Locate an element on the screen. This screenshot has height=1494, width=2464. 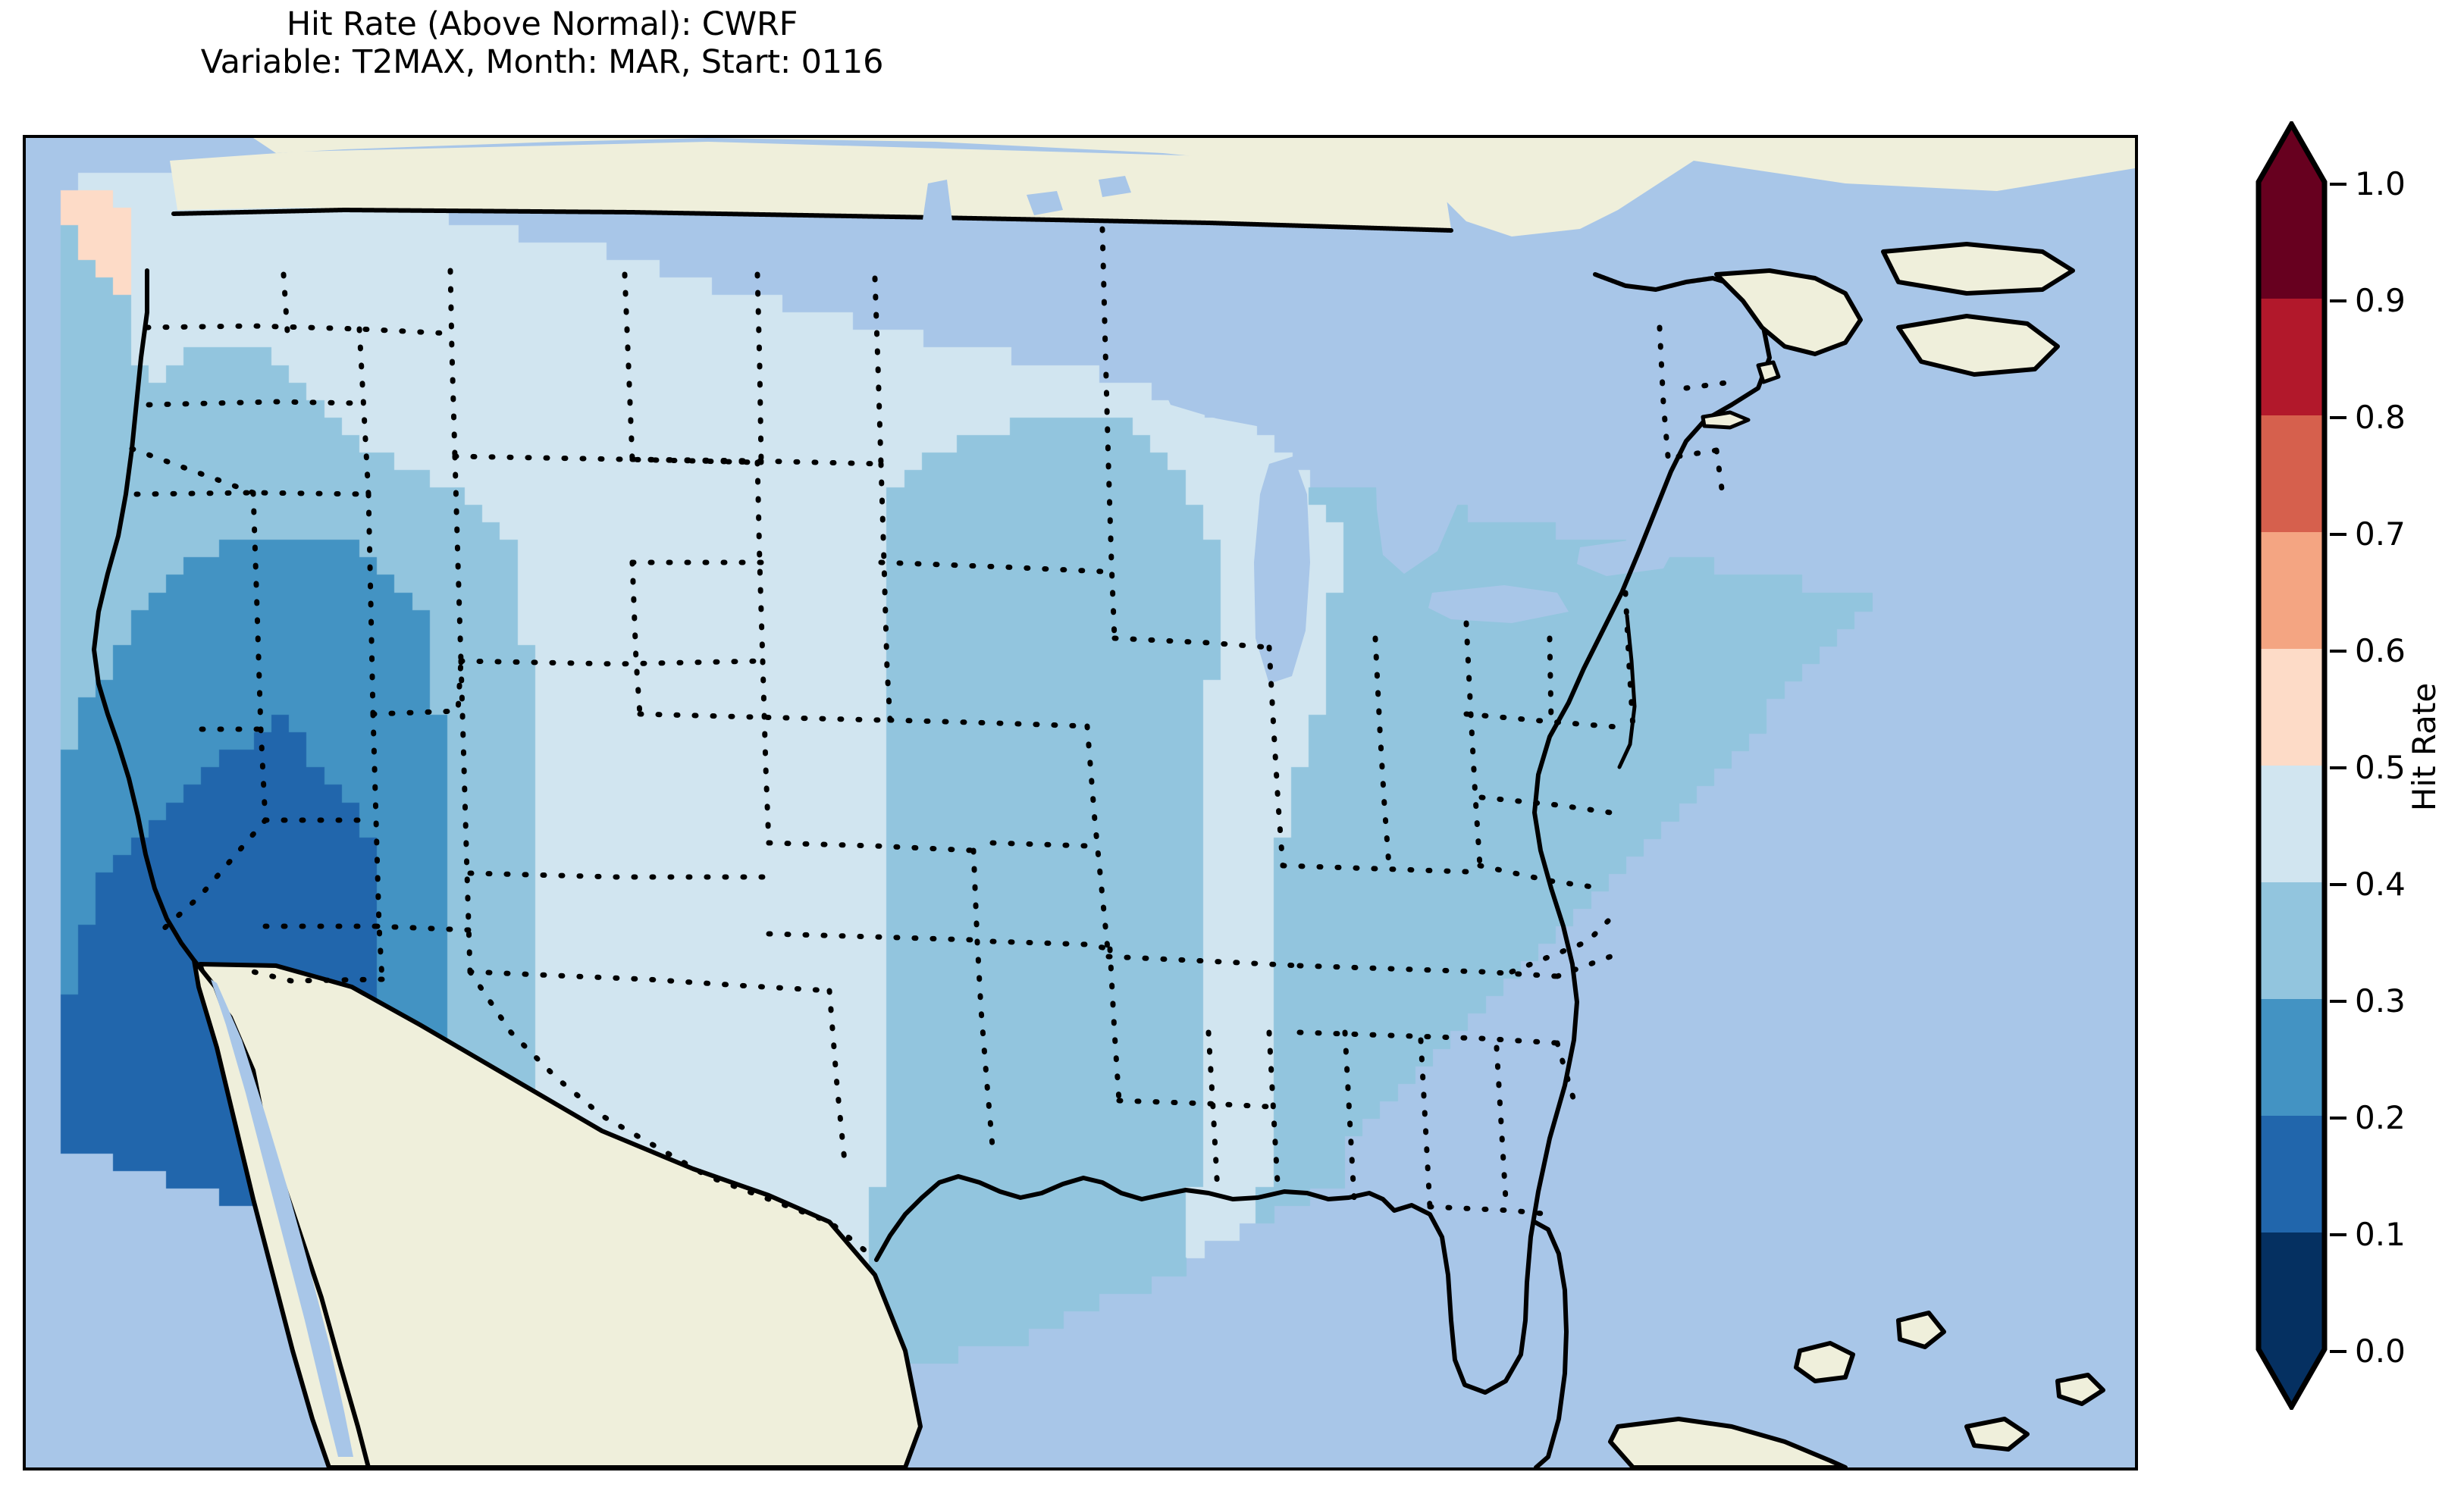
colorbar-axis-label: Hit Rate is located at coordinates (2421, 747).